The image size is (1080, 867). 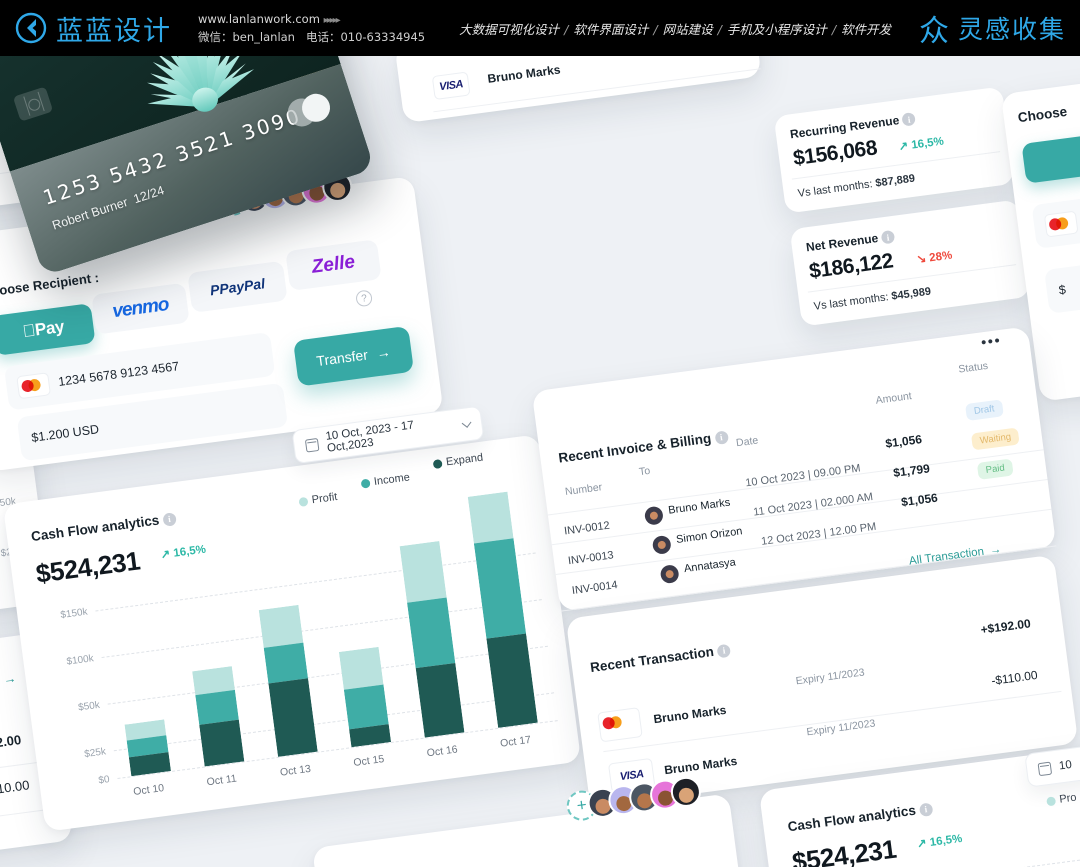 I want to click on transfer-label: Transfer, so click(x=342, y=358).